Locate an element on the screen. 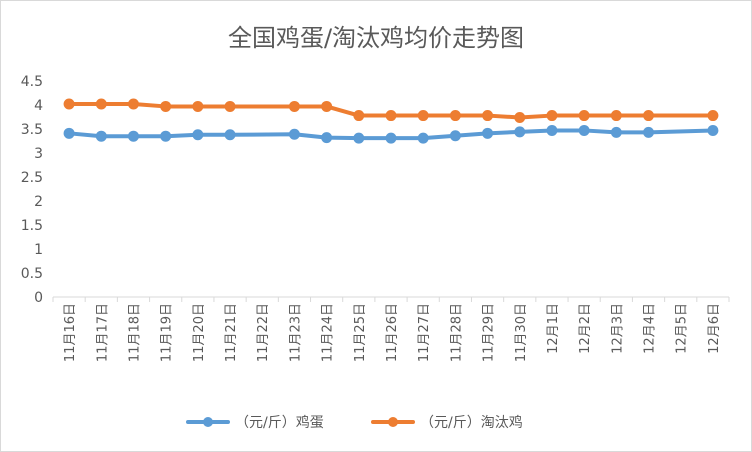 The height and width of the screenshot is (452, 752). x-tick-label: 11月25日 is located at coordinates (360, 332).